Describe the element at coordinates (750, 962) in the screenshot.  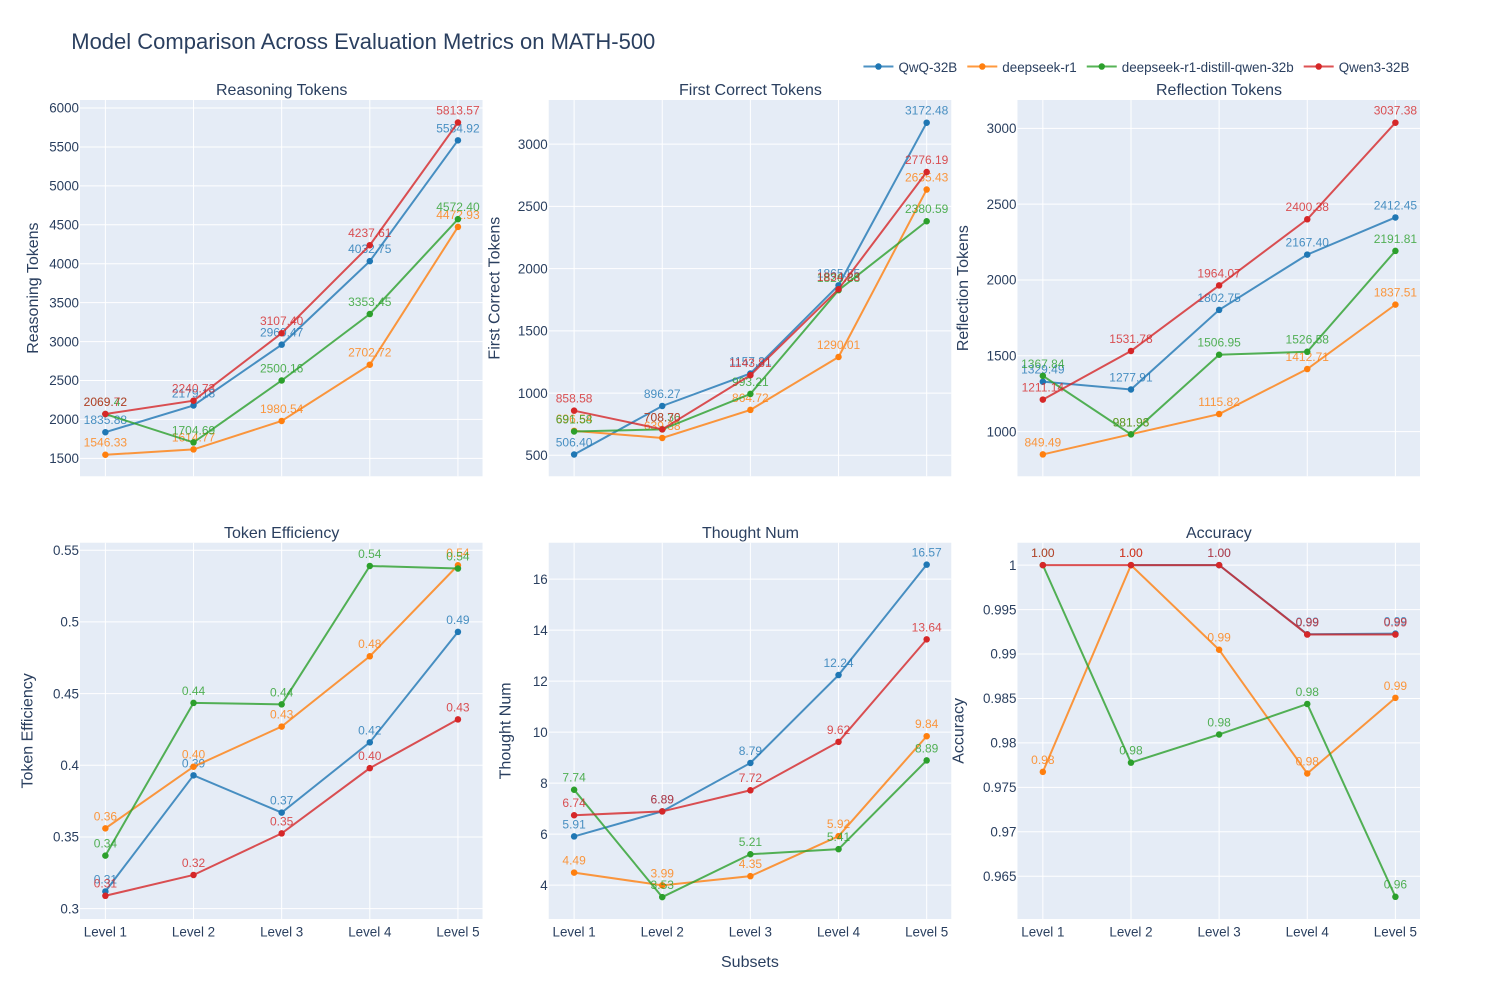
I see `svg-text: Subsets` at that location.